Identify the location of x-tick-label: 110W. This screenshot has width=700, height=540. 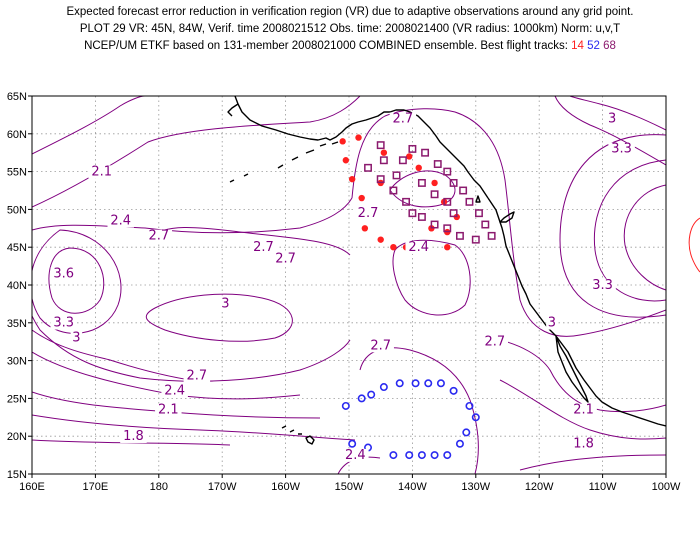
(603, 487).